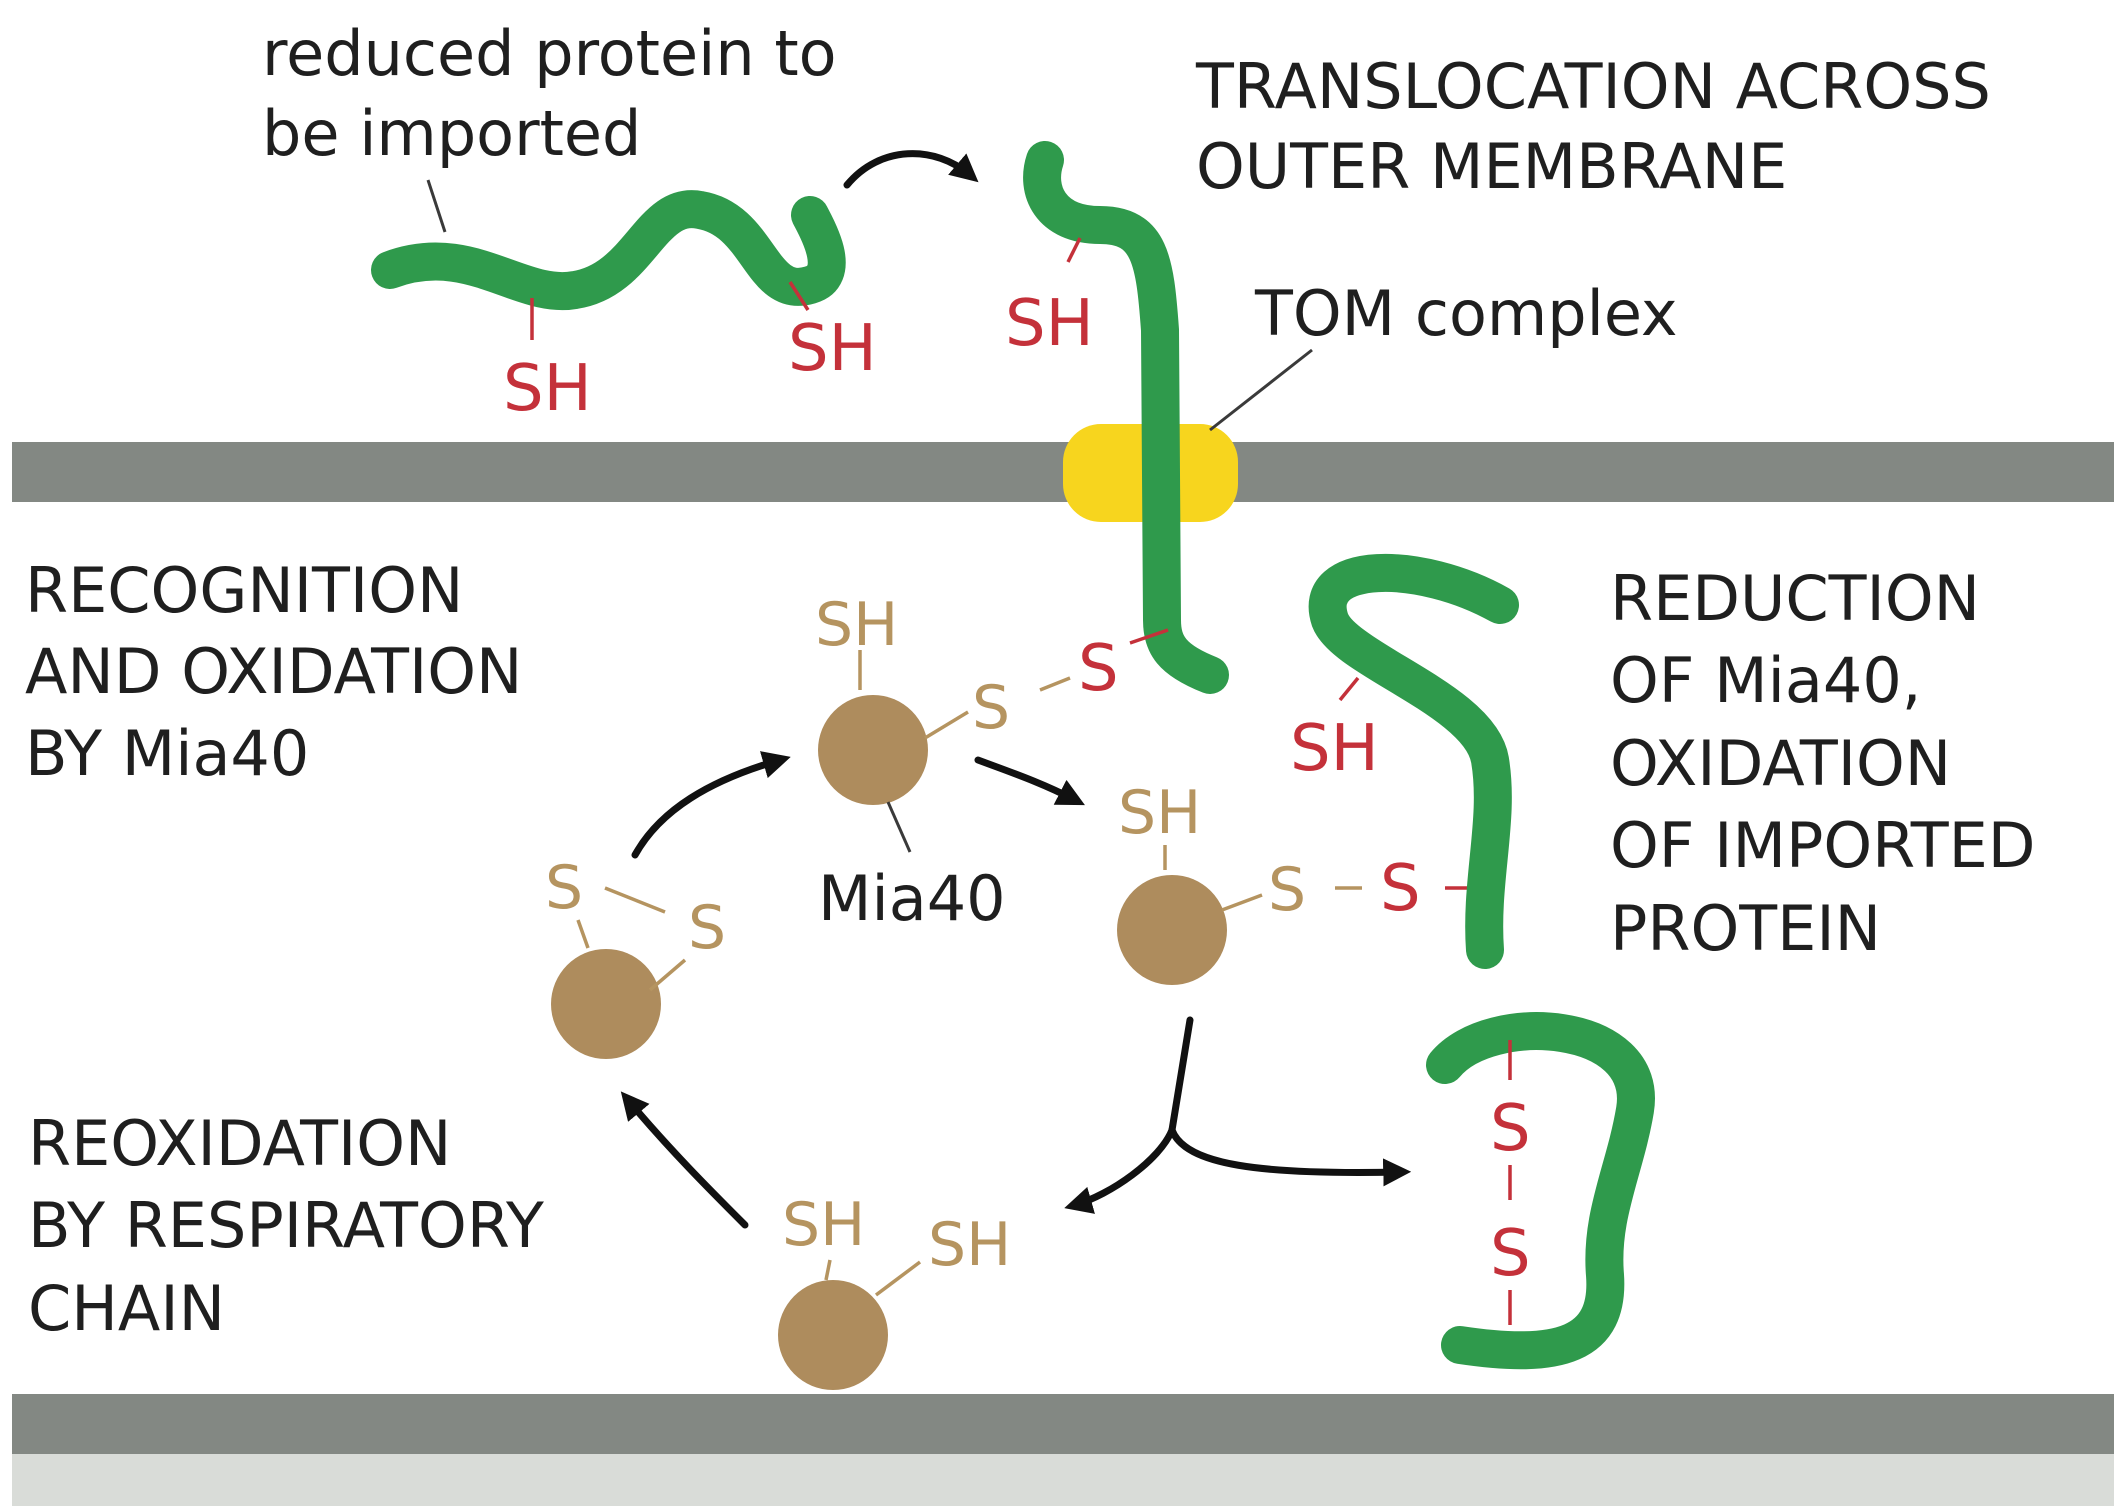 The width and height of the screenshot is (2122, 1512). What do you see at coordinates (1540, 1191) in the screenshot?
I see `folded-protein-strand` at bounding box center [1540, 1191].